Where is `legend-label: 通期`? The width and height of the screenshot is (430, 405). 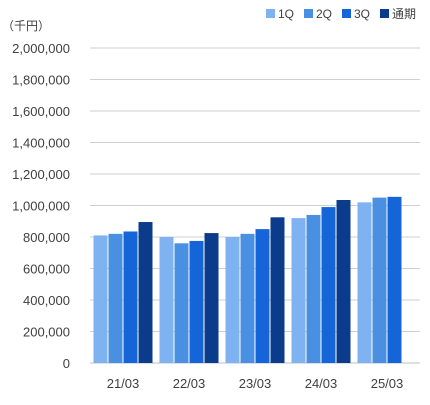 legend-label: 通期 is located at coordinates (404, 14).